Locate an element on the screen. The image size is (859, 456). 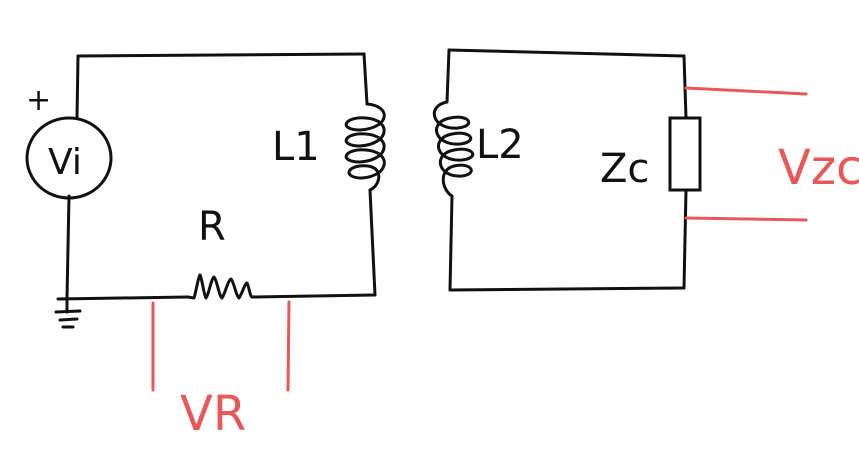
voltage-source-plus: + is located at coordinates (38, 100).